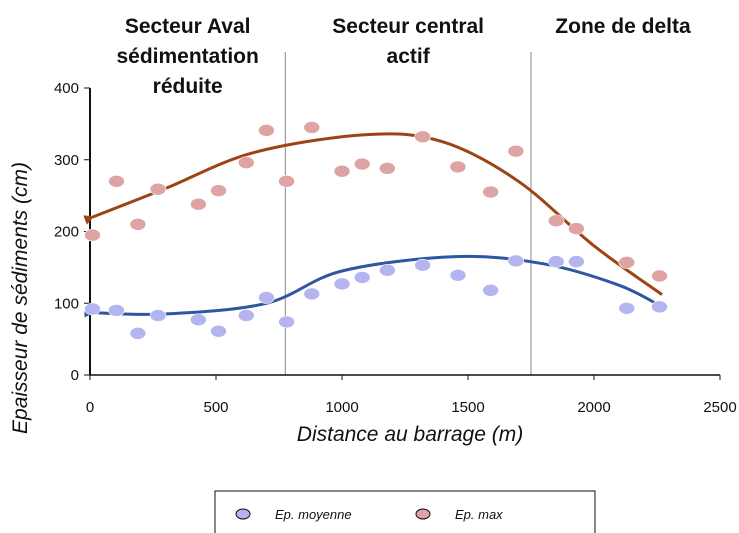 The image size is (739, 533). Describe the element at coordinates (243, 514) in the screenshot. I see `legend-marker-ep-moyenne` at that location.